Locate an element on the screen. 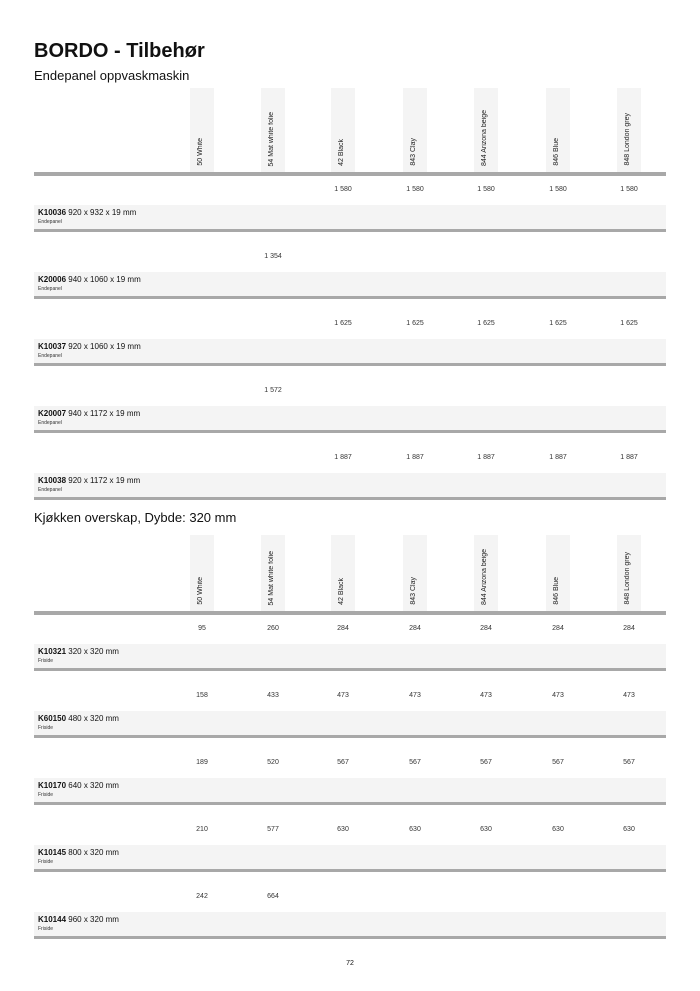 This screenshot has width=700, height=991. product-code: K20006 is located at coordinates (52, 279).